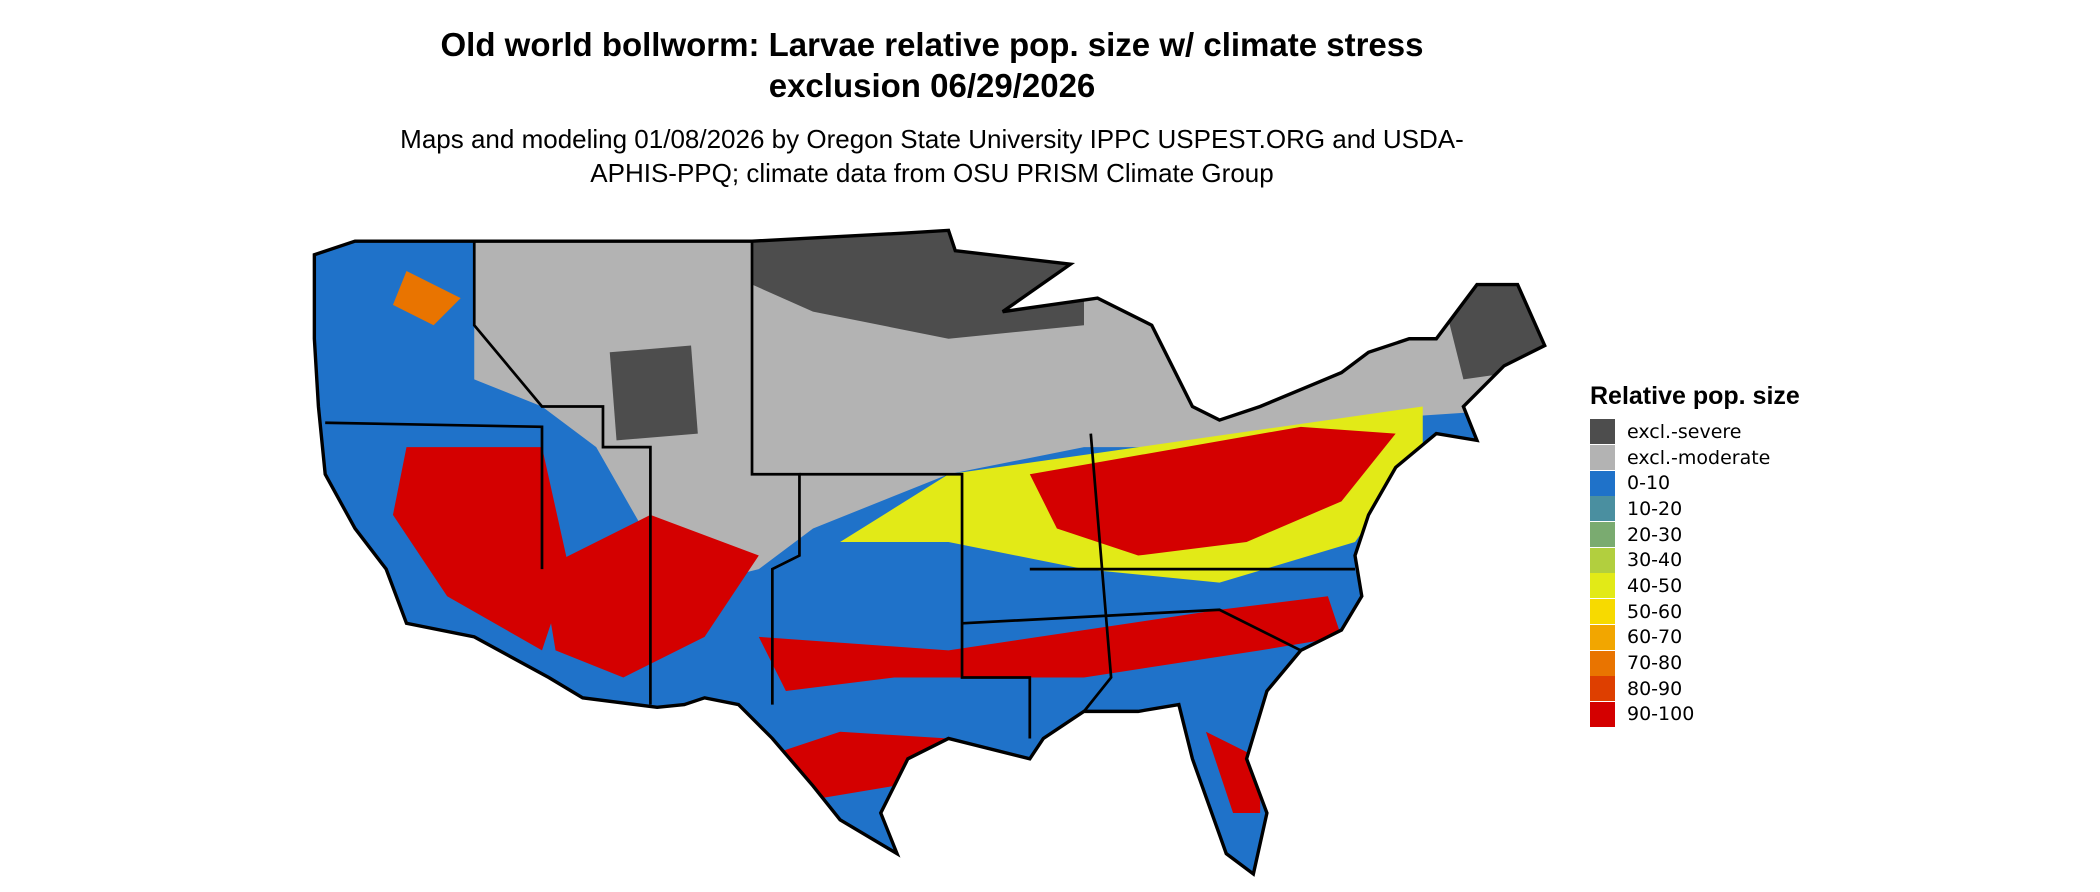 The image size is (2100, 892). Describe the element at coordinates (1655, 637) in the screenshot. I see `legend-label: 60-70` at that location.